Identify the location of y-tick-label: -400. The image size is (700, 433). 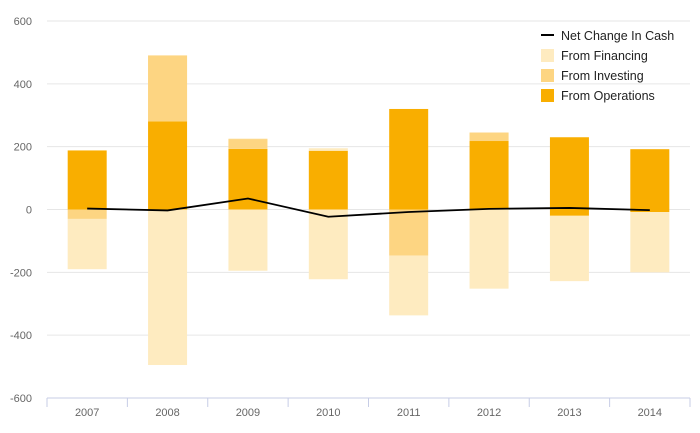
(21, 336).